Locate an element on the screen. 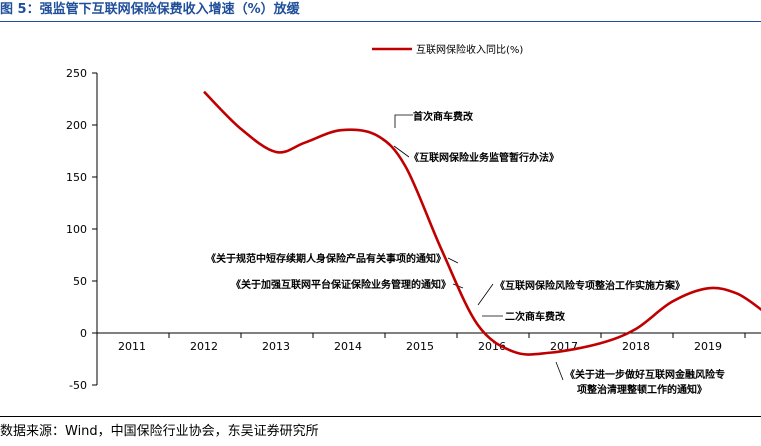 This screenshot has height=446, width=761. annotation-label: 《关于加强互联网平台保证保险业务管理的通知》 is located at coordinates (341, 284).